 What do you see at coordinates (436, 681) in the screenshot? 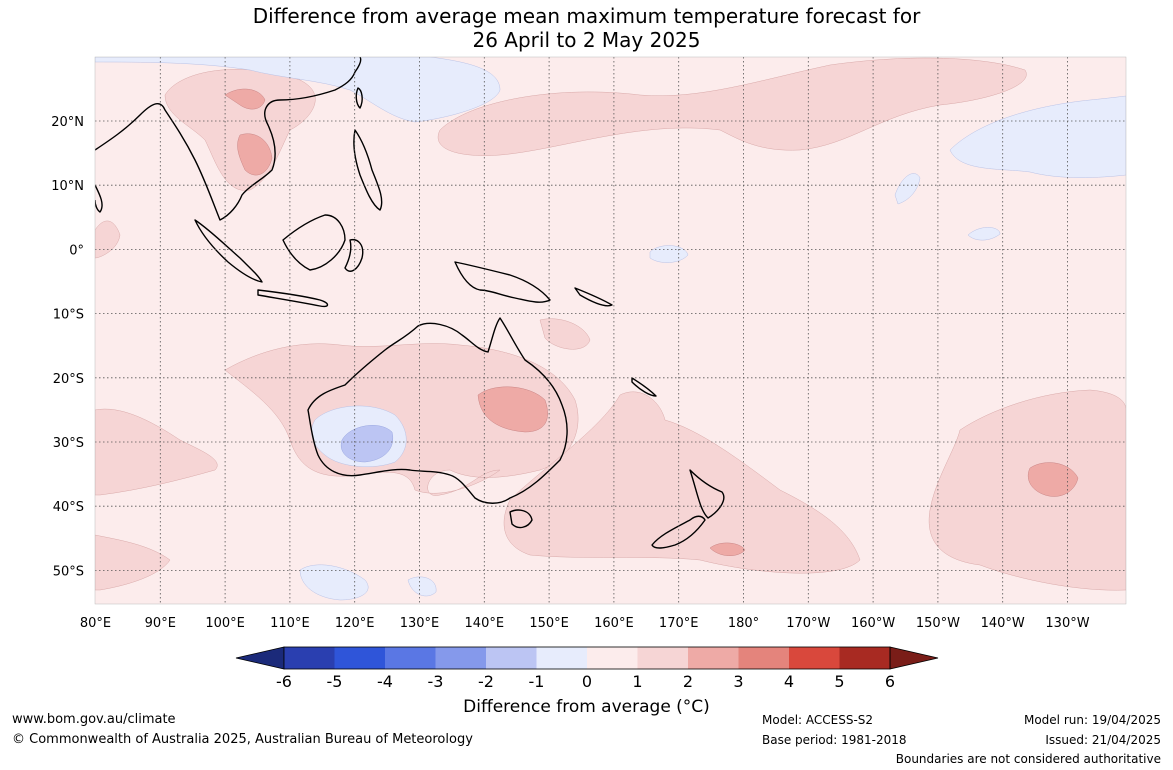
I see `colorbar-tick-label: -3` at bounding box center [436, 681].